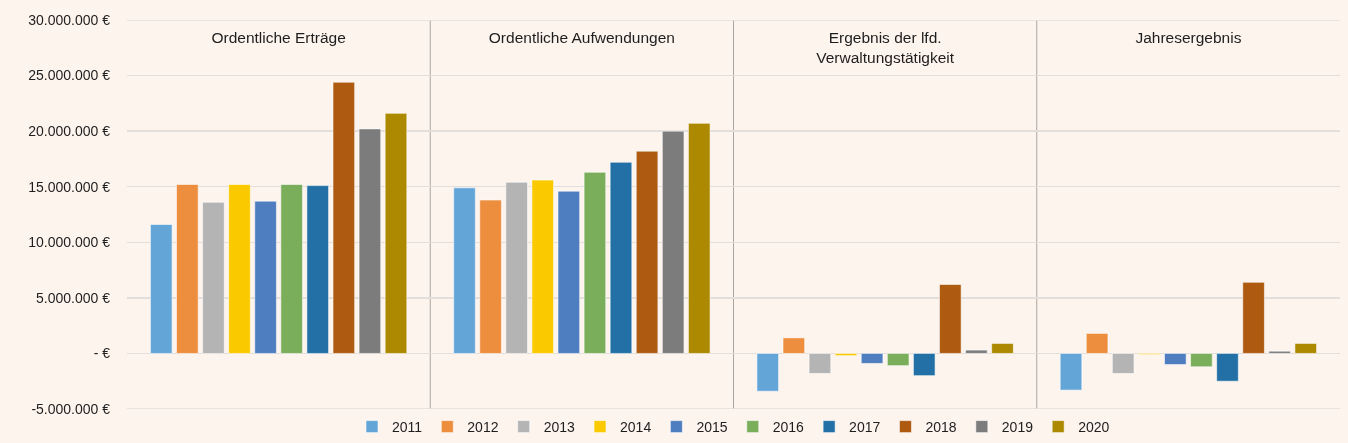 The width and height of the screenshot is (1348, 443). I want to click on y-tick-label: 25.000.000 €, so click(69, 75).